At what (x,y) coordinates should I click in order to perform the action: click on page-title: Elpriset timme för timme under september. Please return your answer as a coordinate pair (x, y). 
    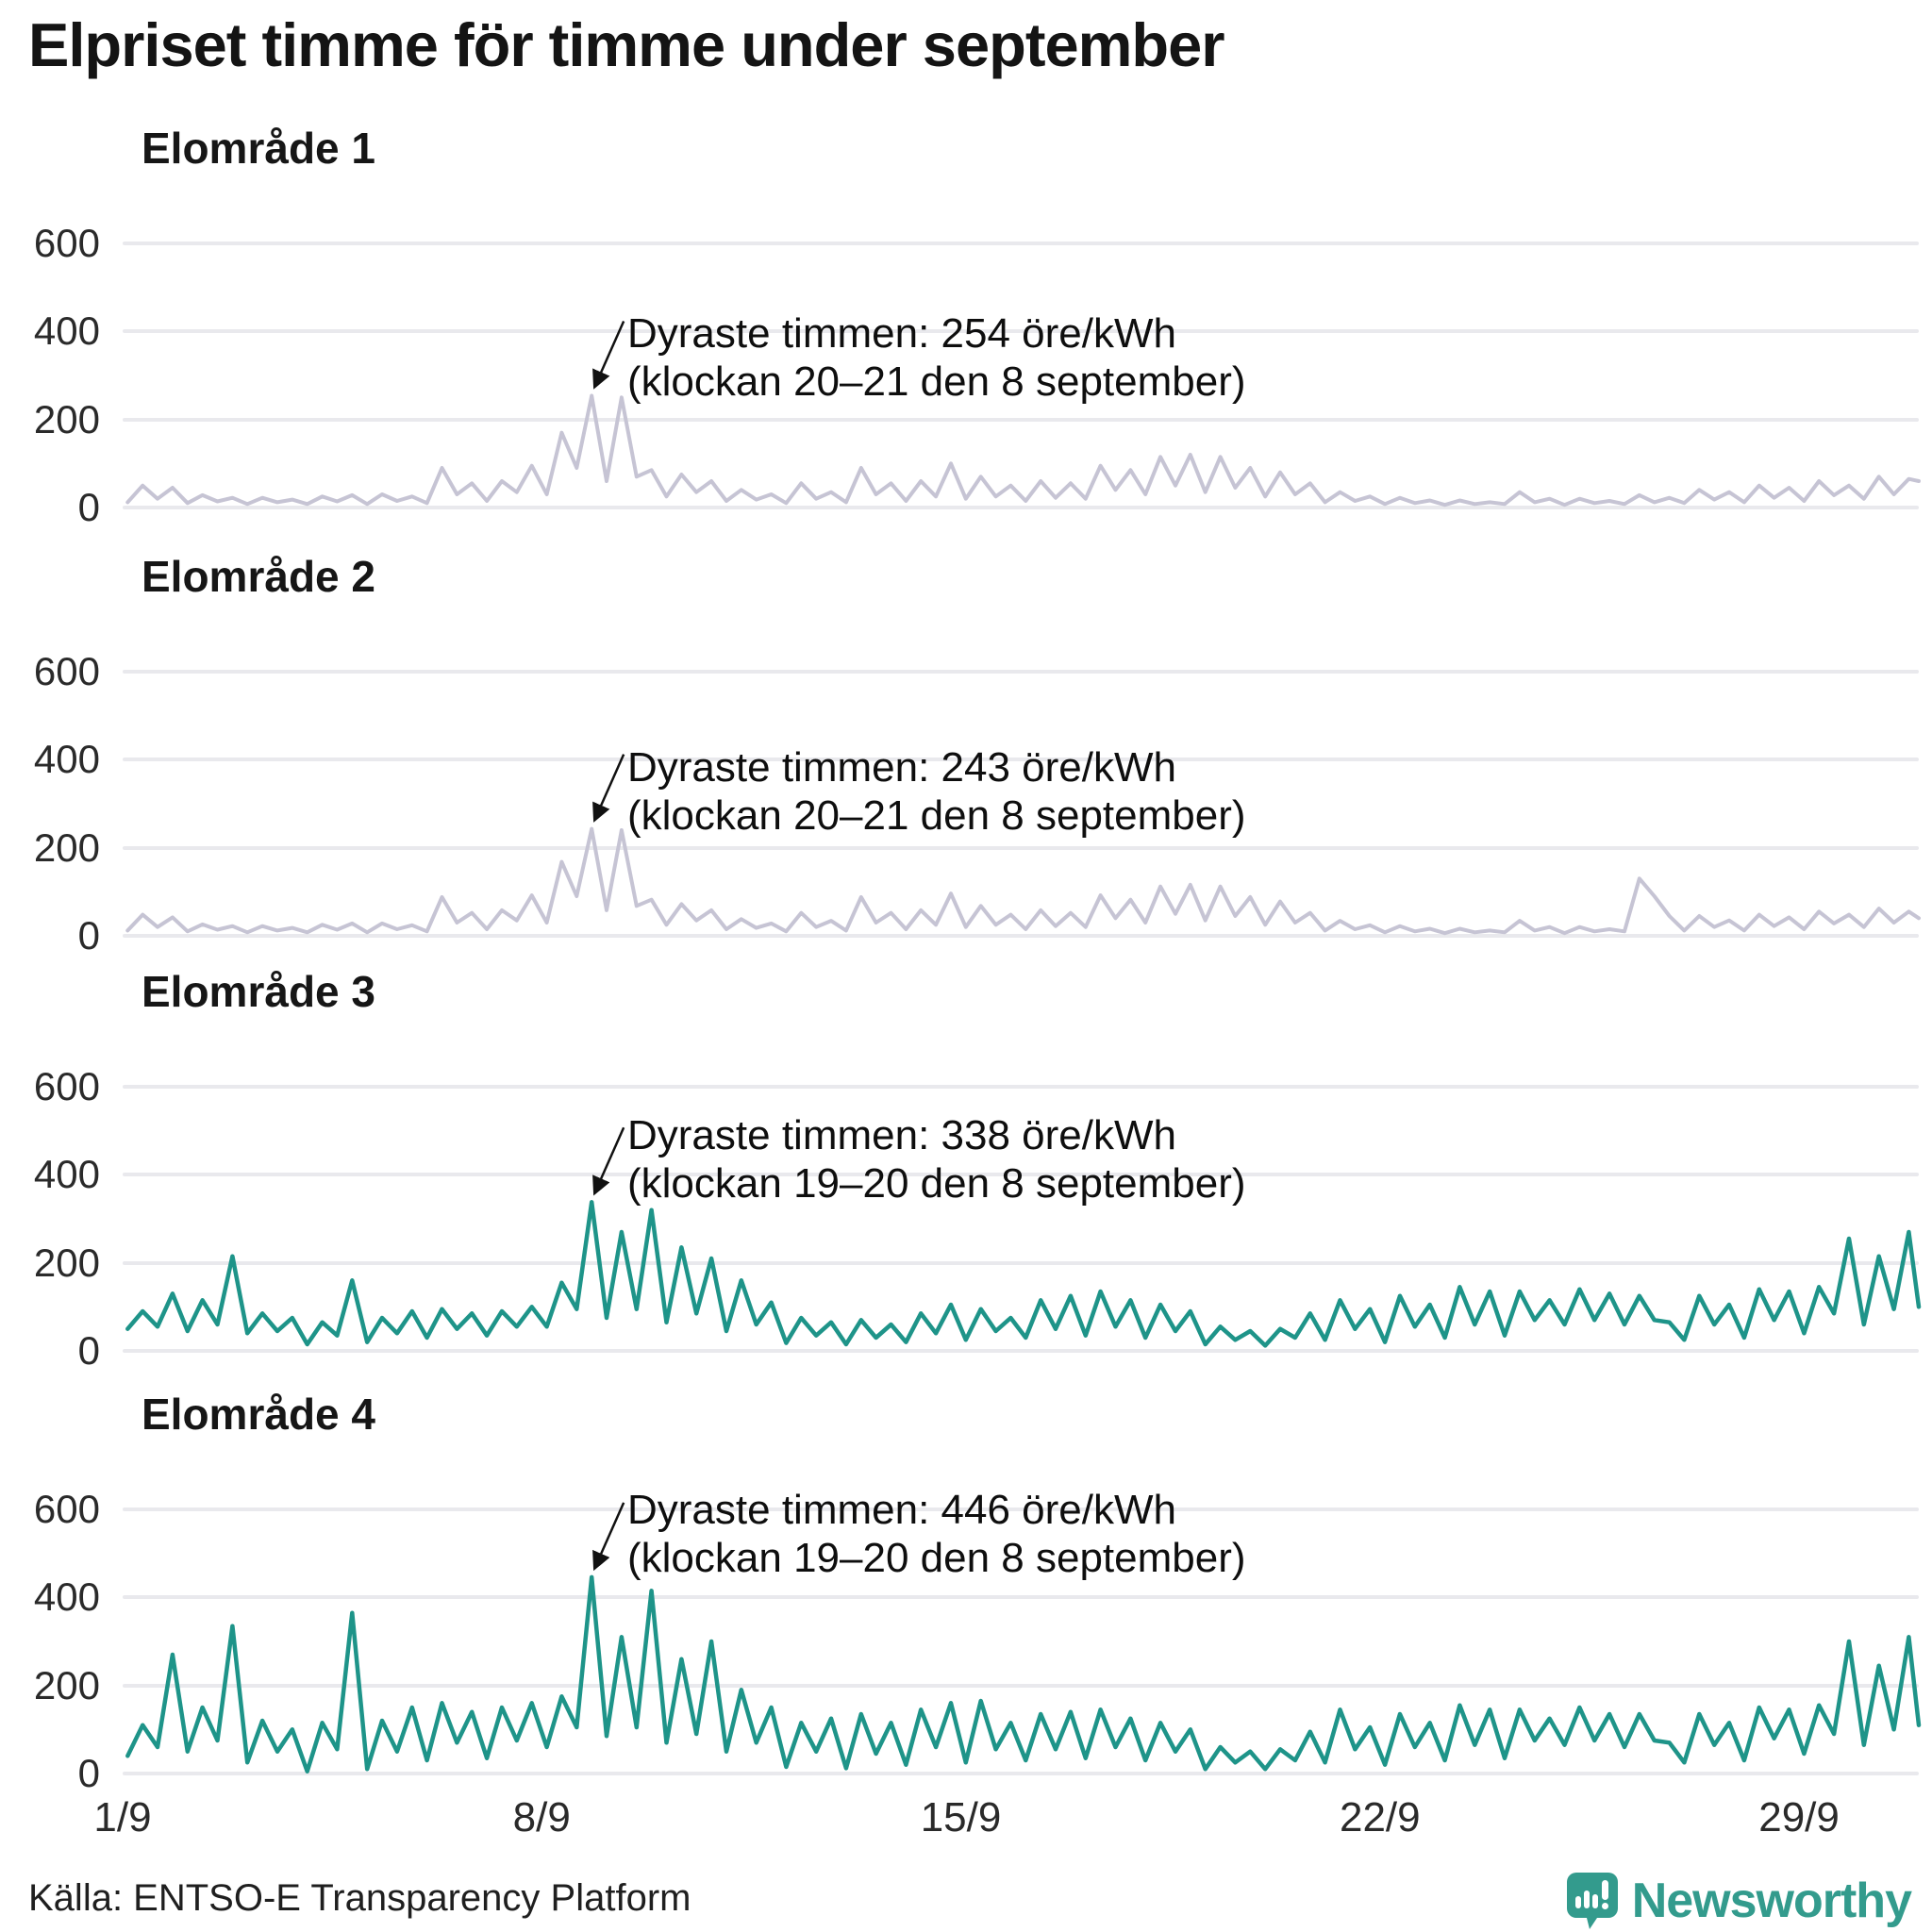
    Looking at the image, I should click on (626, 44).